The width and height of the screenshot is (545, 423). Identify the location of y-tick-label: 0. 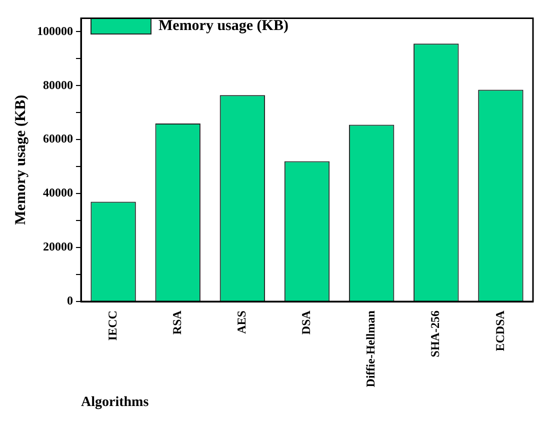
(70, 301).